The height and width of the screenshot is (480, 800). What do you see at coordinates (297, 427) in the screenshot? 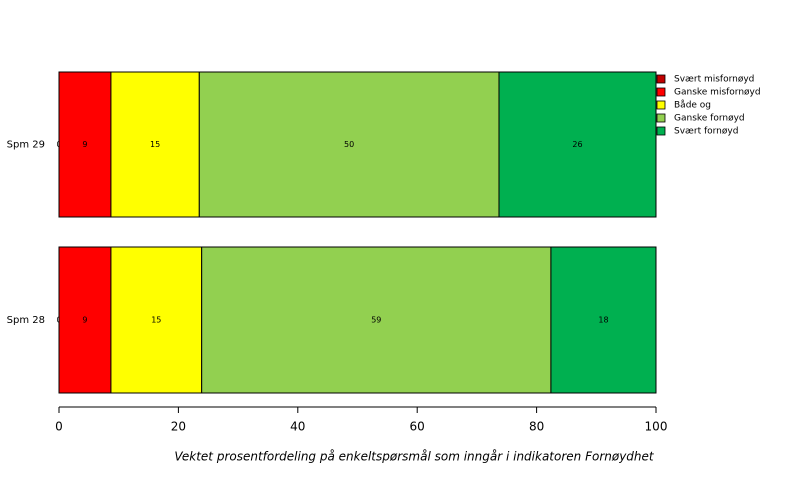
I see `x-tick-label: 40` at bounding box center [297, 427].